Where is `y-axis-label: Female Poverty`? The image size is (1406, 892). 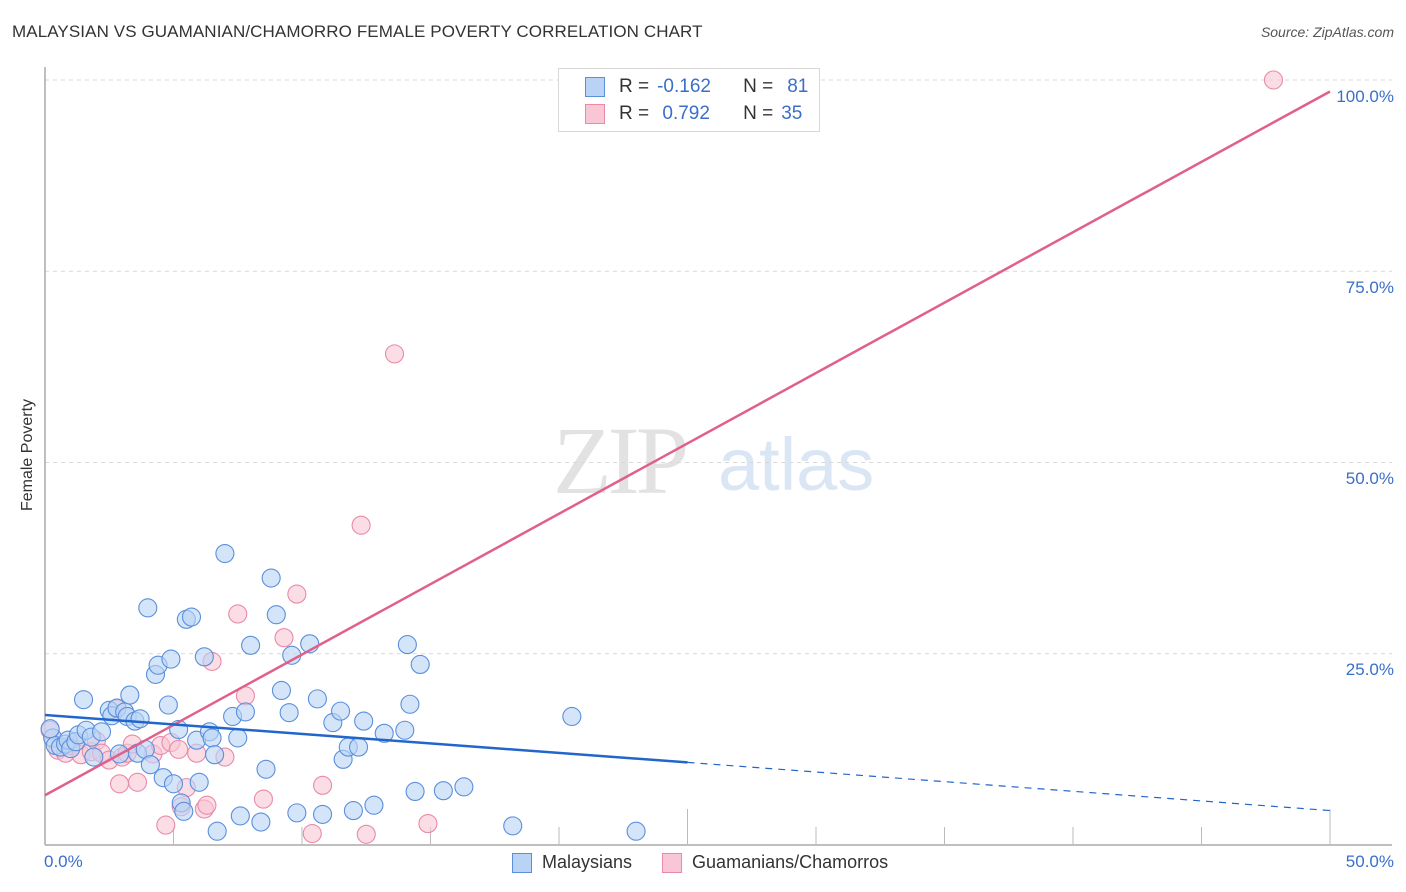 y-axis-label: Female Poverty is located at coordinates (27, 455).